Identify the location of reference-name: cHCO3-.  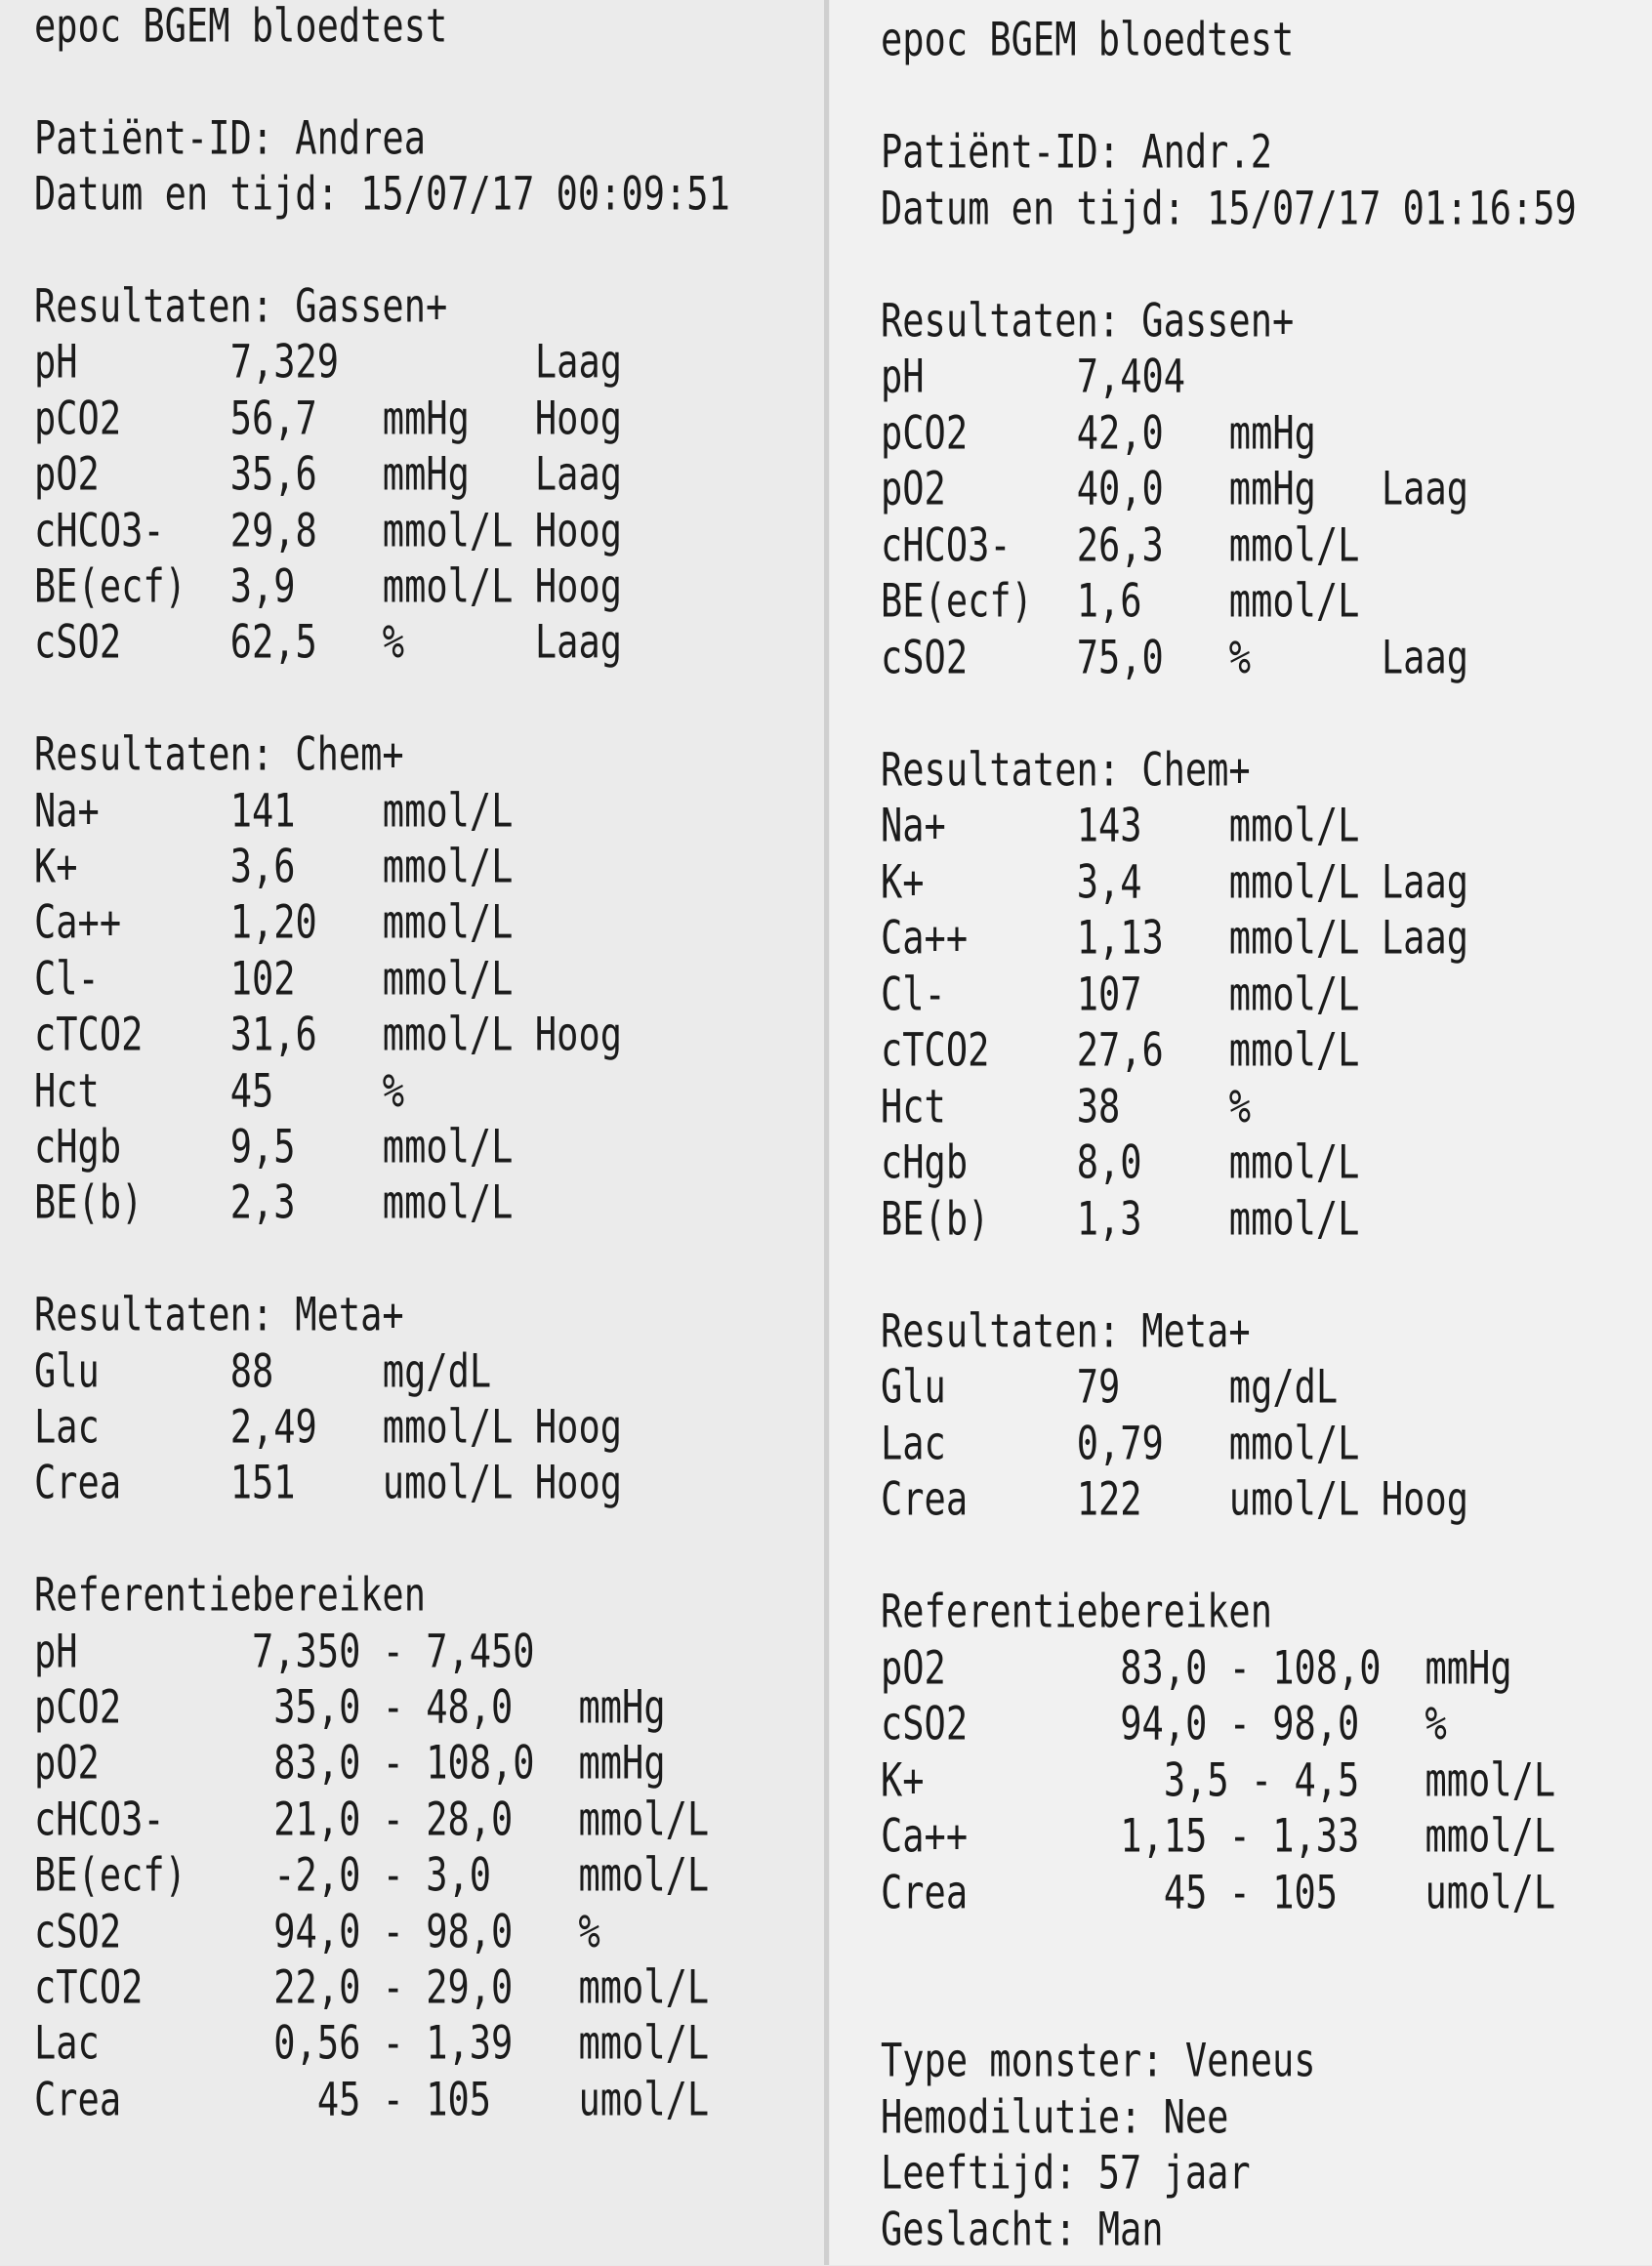
(99, 1819).